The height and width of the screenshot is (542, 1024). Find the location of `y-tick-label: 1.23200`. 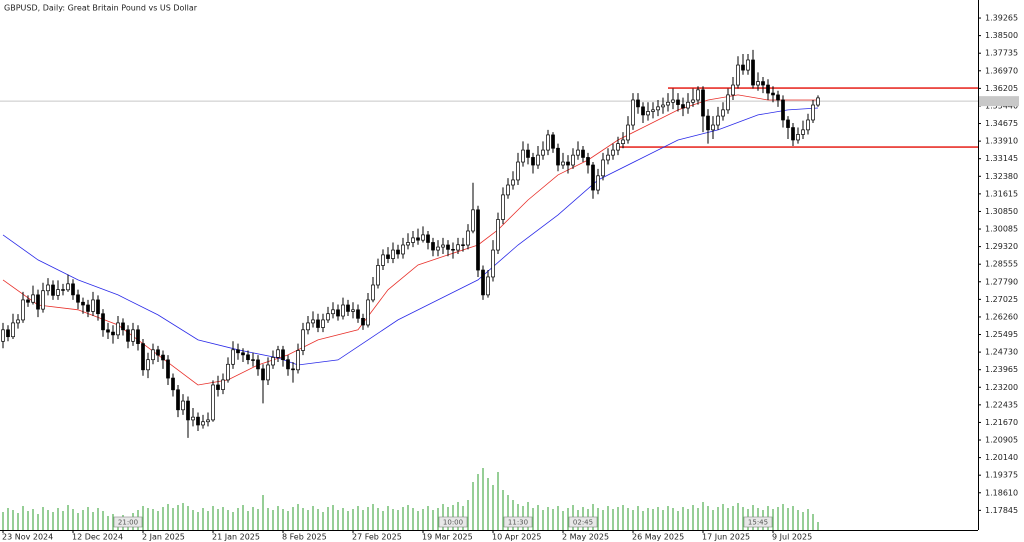

y-tick-label: 1.23200 is located at coordinates (1001, 387).